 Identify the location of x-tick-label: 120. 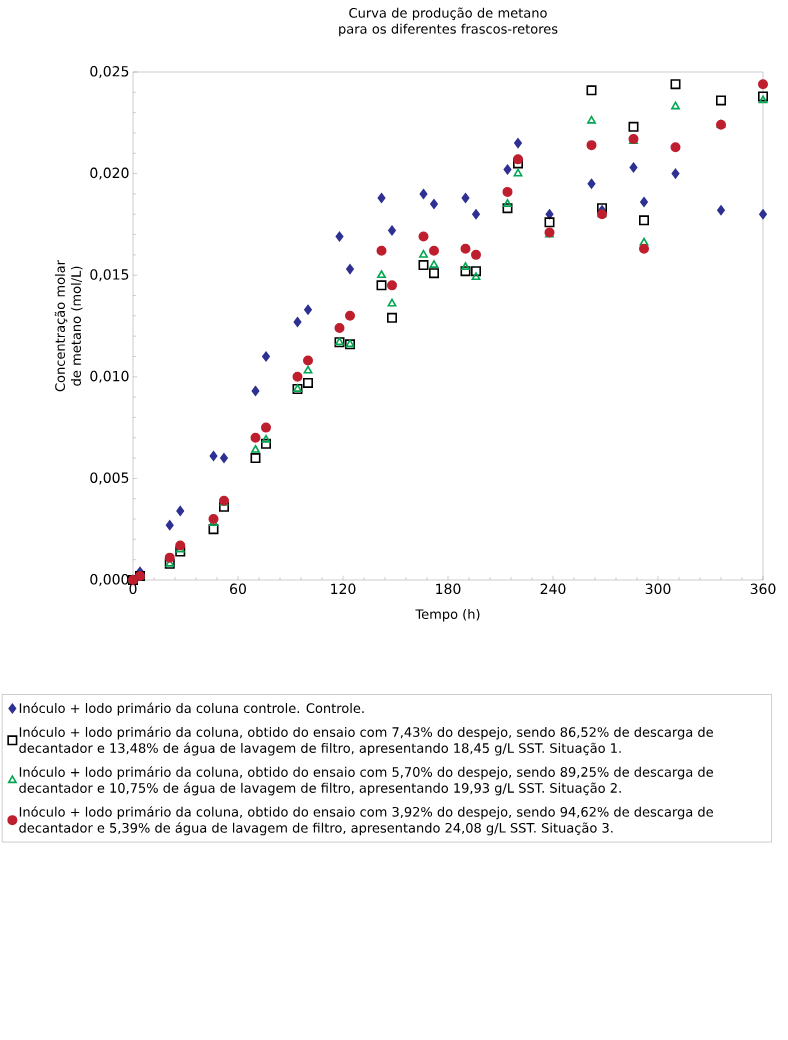
(343, 589).